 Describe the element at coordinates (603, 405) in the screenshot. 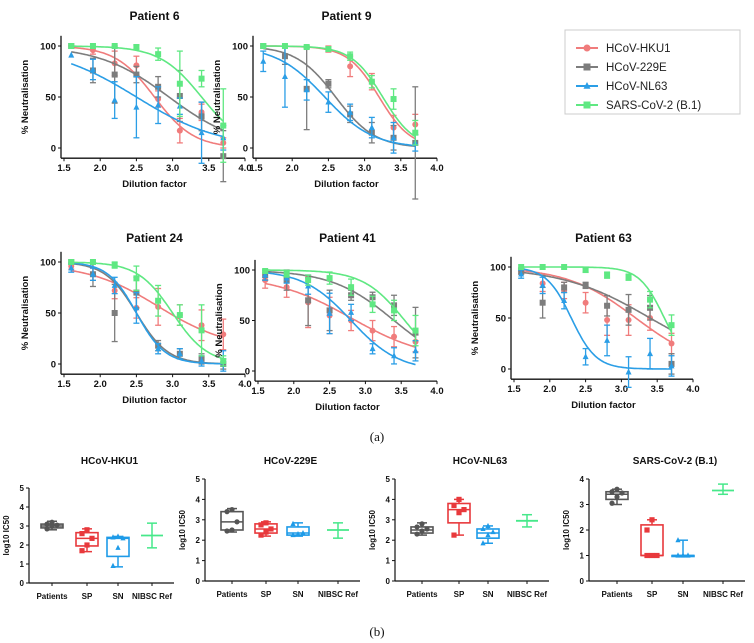

I see `x-axis-label: Dilution factor` at that location.